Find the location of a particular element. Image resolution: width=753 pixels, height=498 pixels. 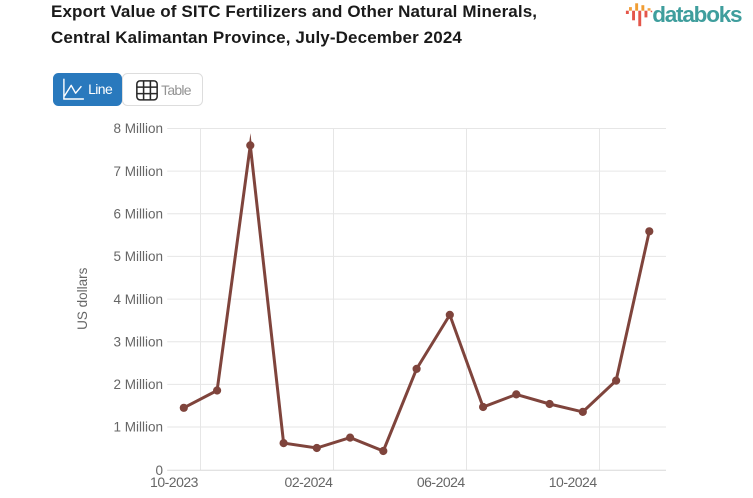

svg-text: 7 Million is located at coordinates (138, 171).